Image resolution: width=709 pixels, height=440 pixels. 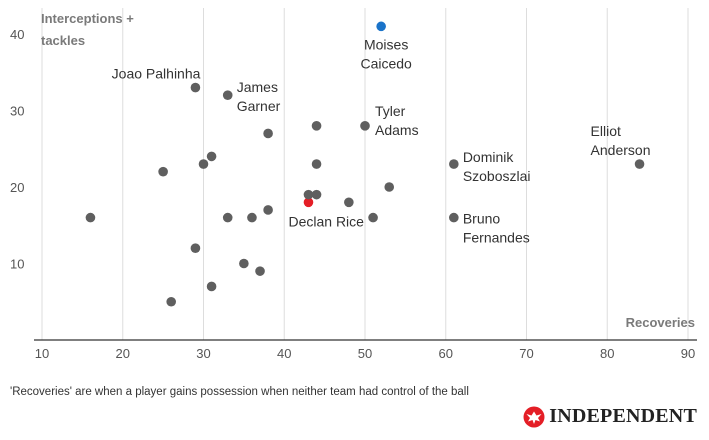 What do you see at coordinates (496, 228) in the screenshot?
I see `point-label-bruno-fernandes: Bruno Fernandes` at bounding box center [496, 228].